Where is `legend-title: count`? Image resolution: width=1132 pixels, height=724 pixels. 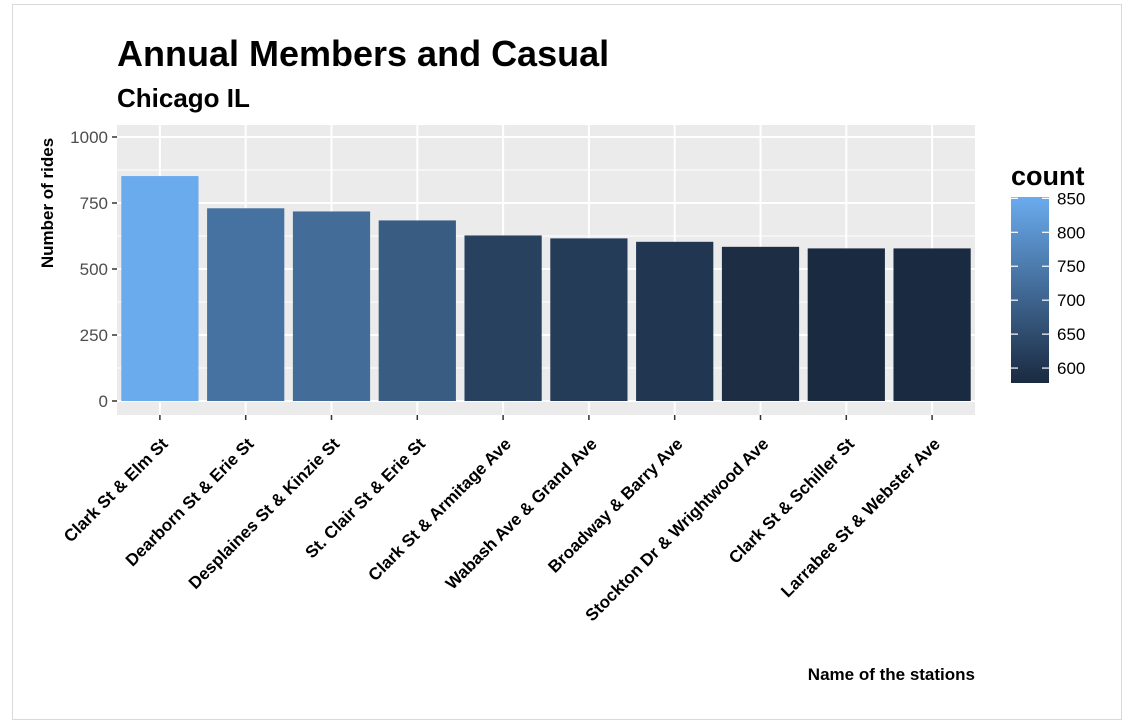 legend-title: count is located at coordinates (1048, 176).